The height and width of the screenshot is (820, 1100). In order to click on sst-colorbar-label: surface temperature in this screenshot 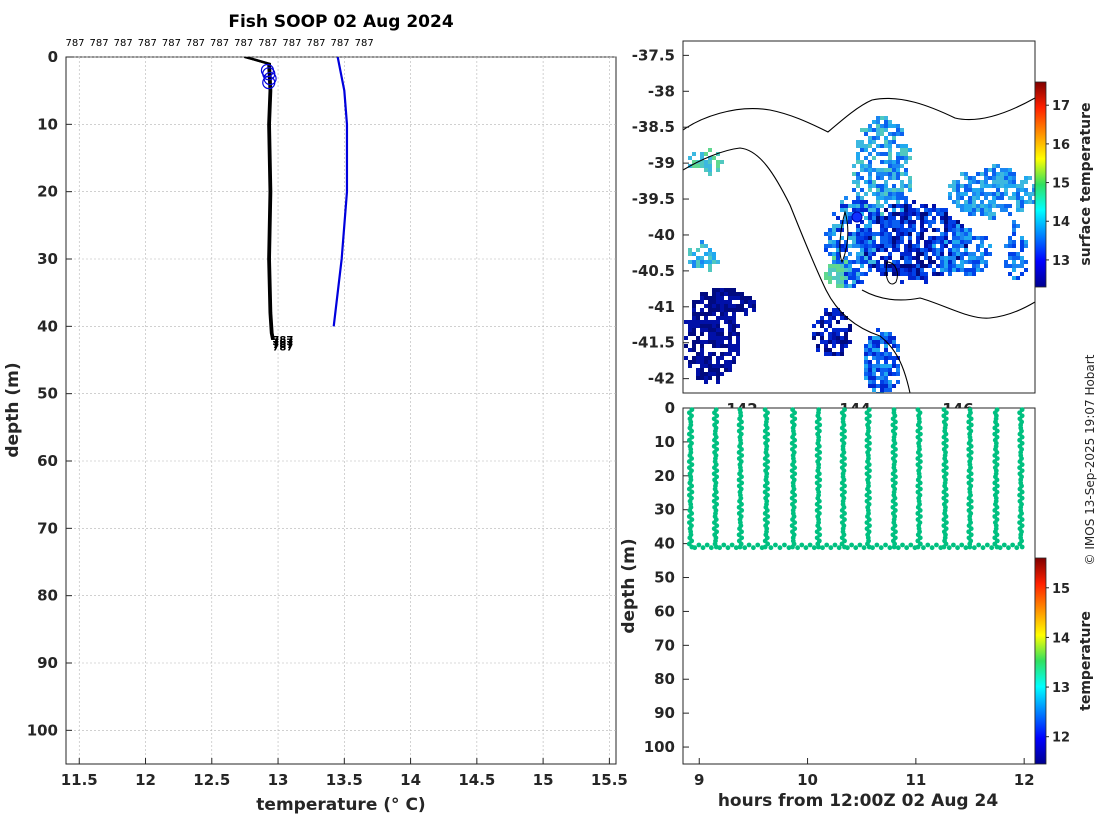, I will do `click(1086, 183)`.